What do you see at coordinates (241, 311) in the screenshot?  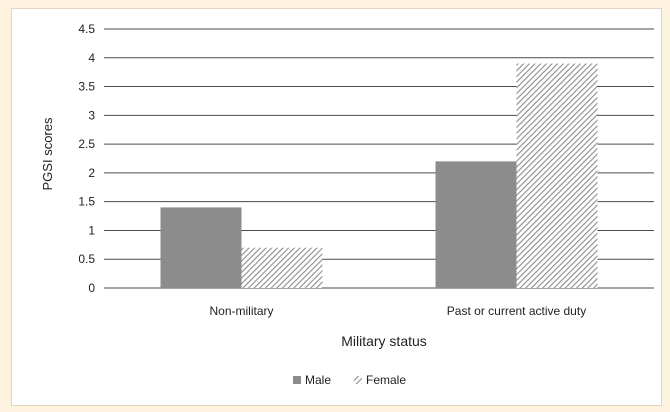 I see `x-tick-label: Non-military` at bounding box center [241, 311].